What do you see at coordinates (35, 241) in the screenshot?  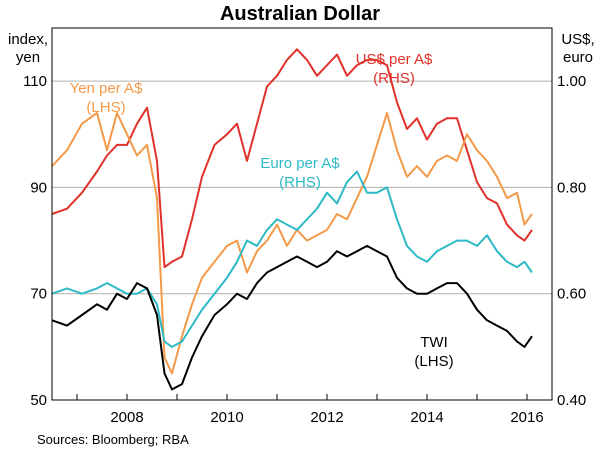 I see `left-axis-ticks: 50 70 90 110` at bounding box center [35, 241].